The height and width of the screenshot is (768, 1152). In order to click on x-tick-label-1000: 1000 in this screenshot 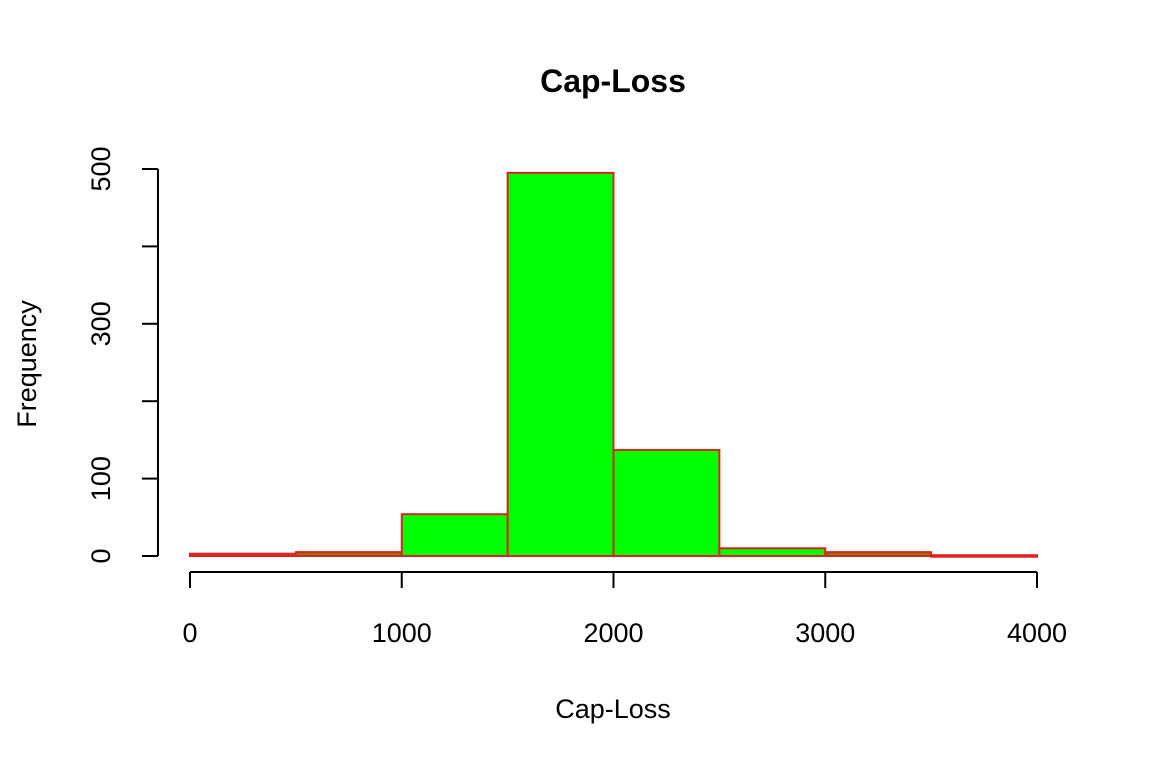, I will do `click(402, 633)`.